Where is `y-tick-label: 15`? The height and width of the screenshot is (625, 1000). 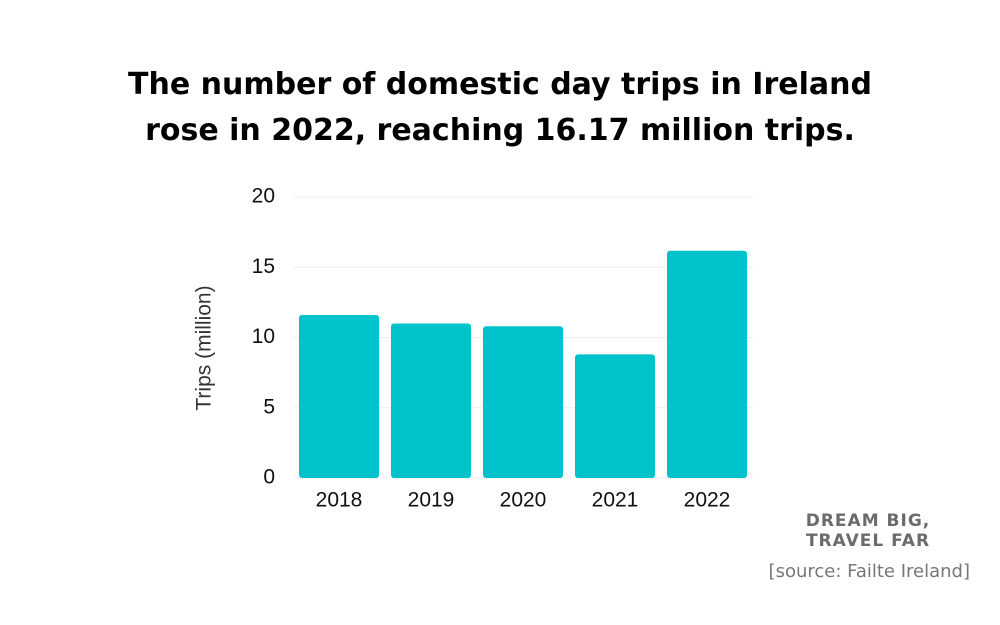
y-tick-label: 15 is located at coordinates (263, 266).